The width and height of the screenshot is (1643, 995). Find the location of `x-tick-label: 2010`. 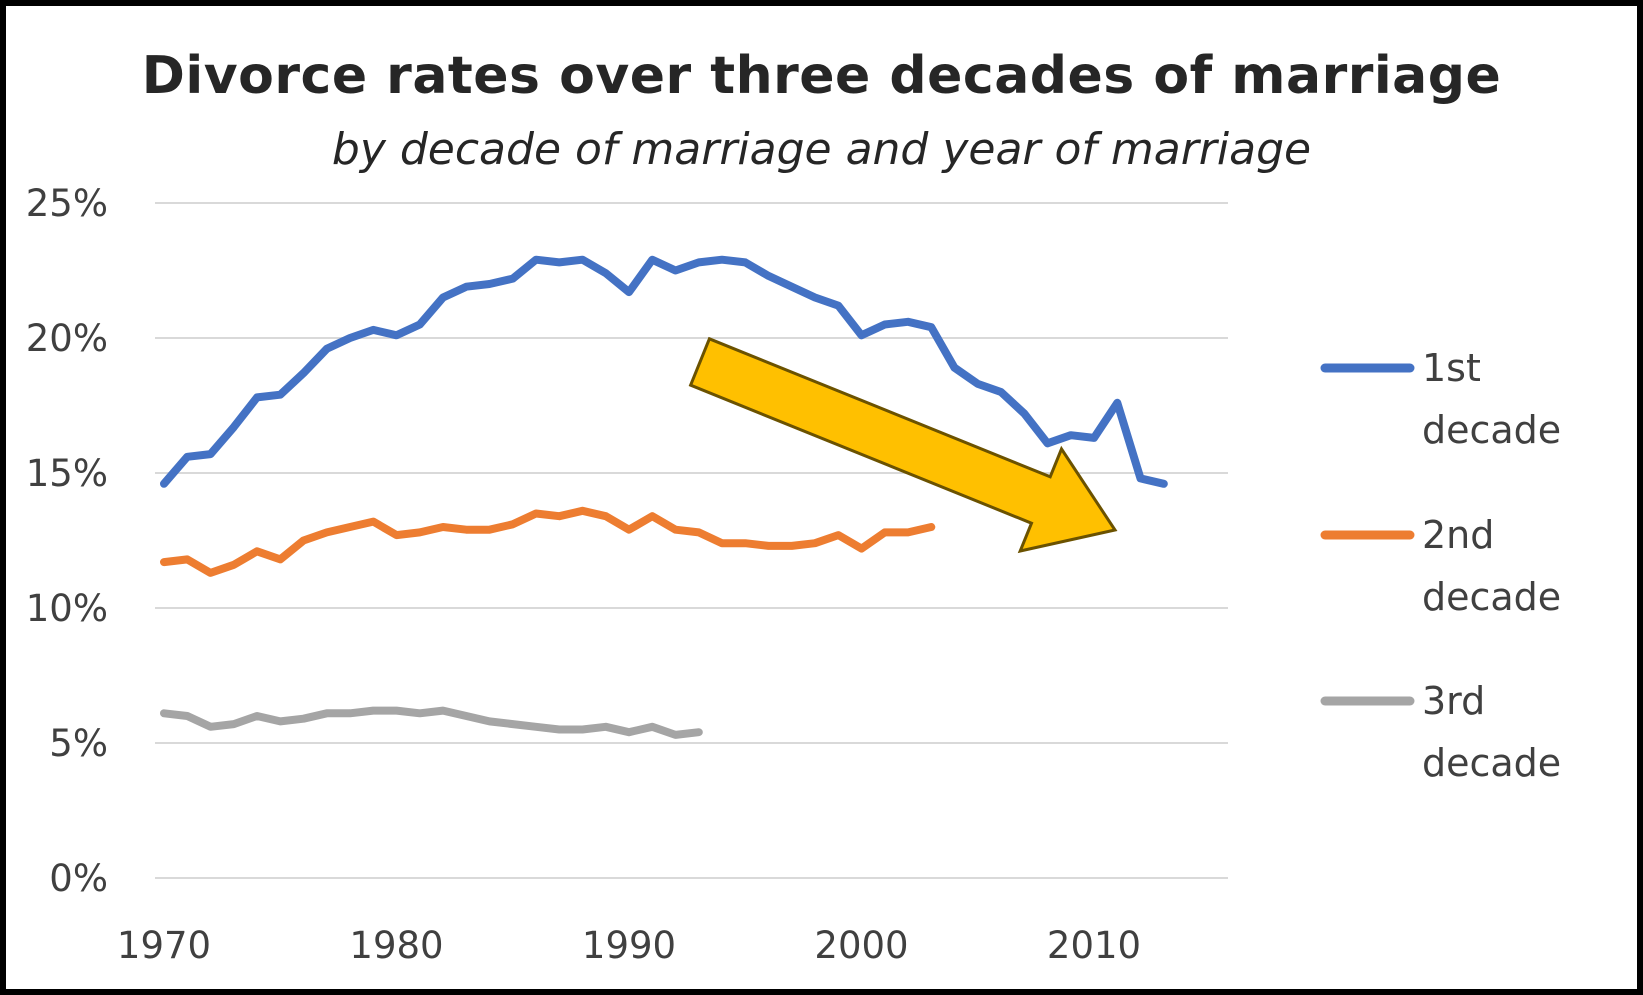

x-tick-label: 2010 is located at coordinates (1094, 945).